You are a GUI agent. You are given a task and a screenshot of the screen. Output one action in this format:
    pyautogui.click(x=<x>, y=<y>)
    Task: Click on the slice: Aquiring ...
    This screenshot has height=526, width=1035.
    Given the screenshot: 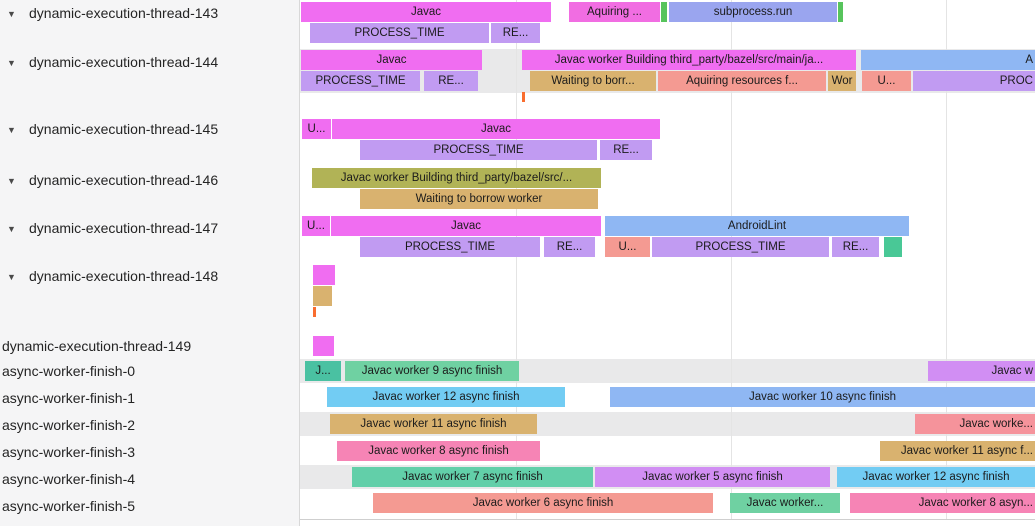 What is the action you would take?
    pyautogui.click(x=614, y=12)
    